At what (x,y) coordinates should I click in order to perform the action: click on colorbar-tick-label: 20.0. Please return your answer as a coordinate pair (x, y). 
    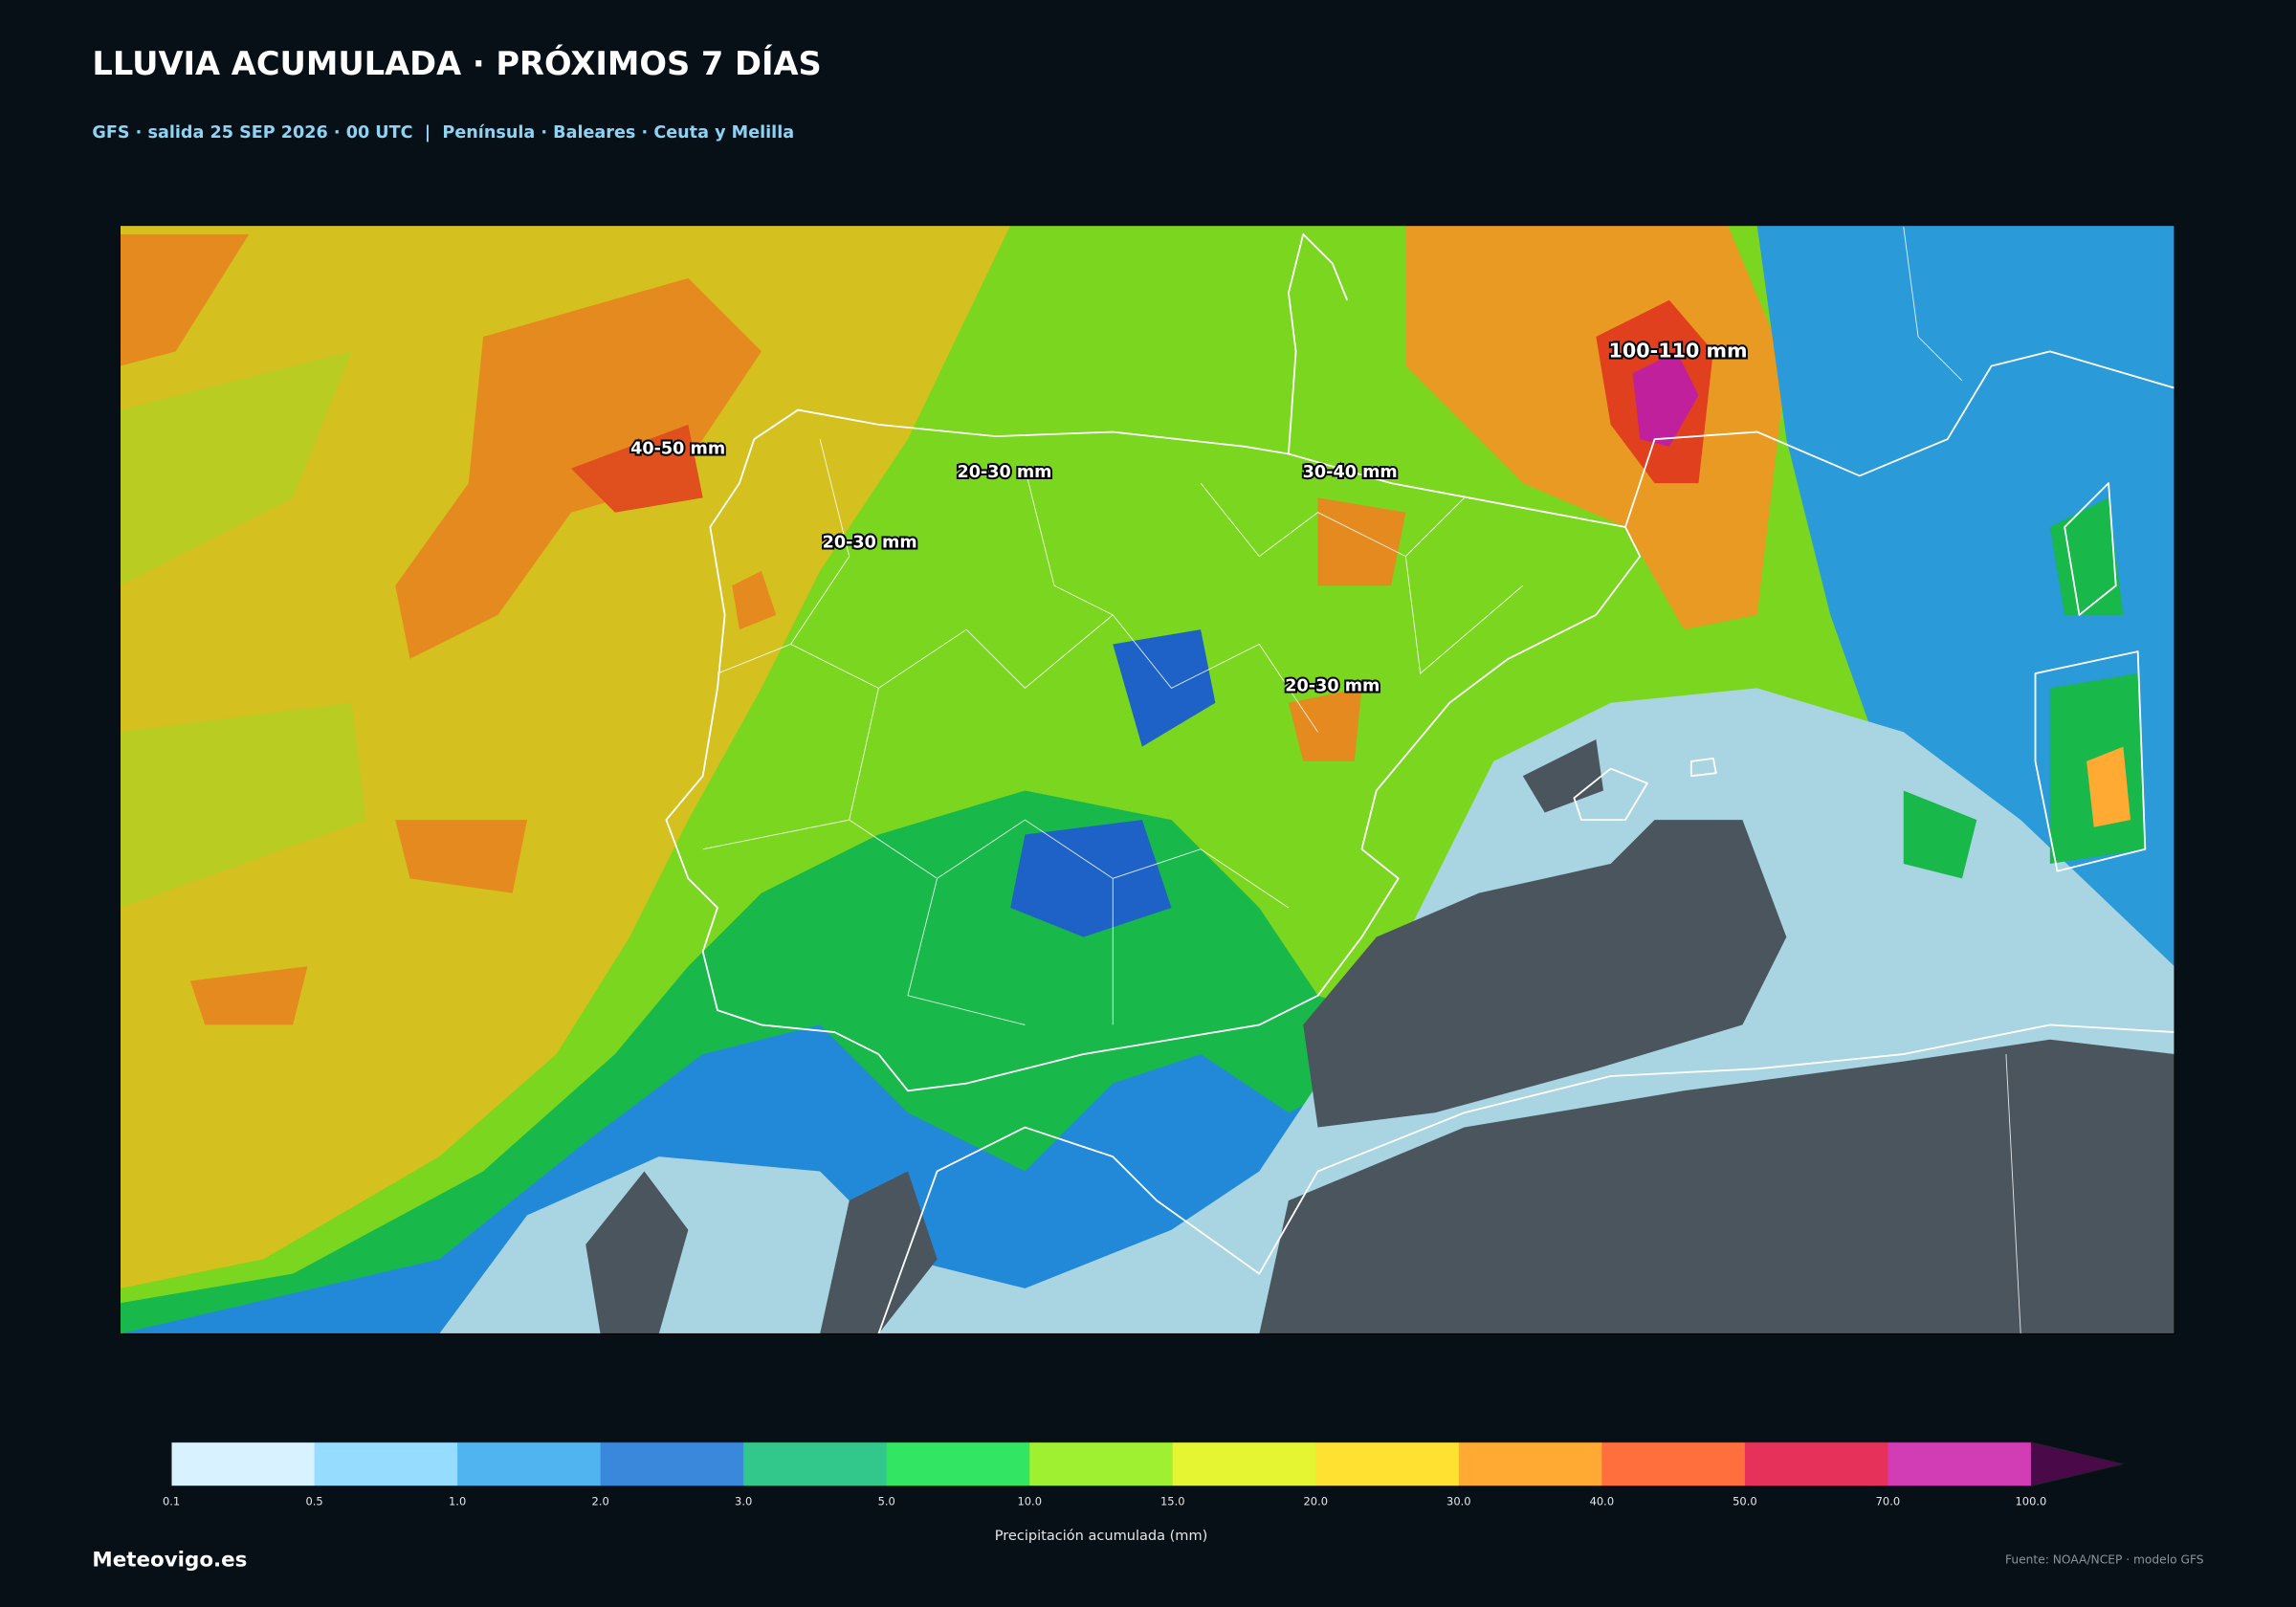
    Looking at the image, I should click on (1316, 1501).